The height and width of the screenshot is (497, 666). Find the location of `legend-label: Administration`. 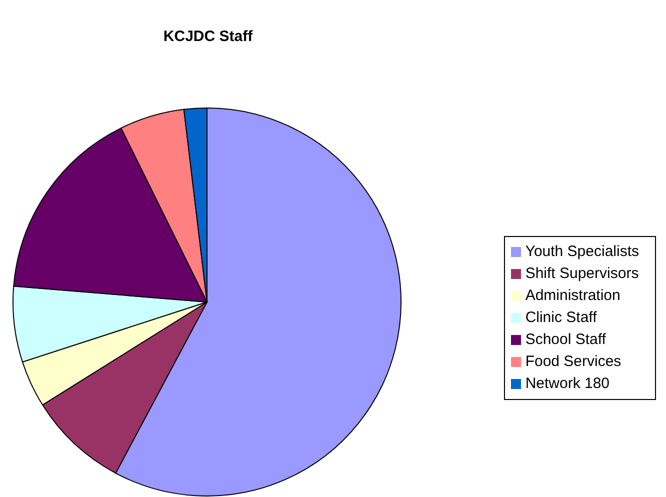

legend-label: Administration is located at coordinates (572, 295).